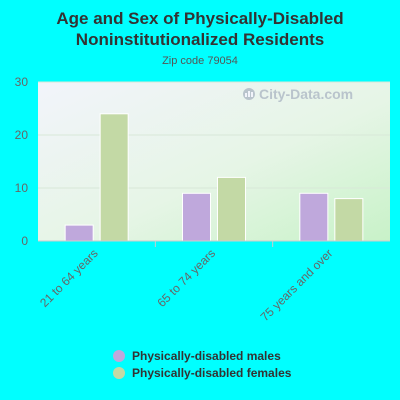  I want to click on chart-subtitle: Zip code 79054, so click(200, 61).